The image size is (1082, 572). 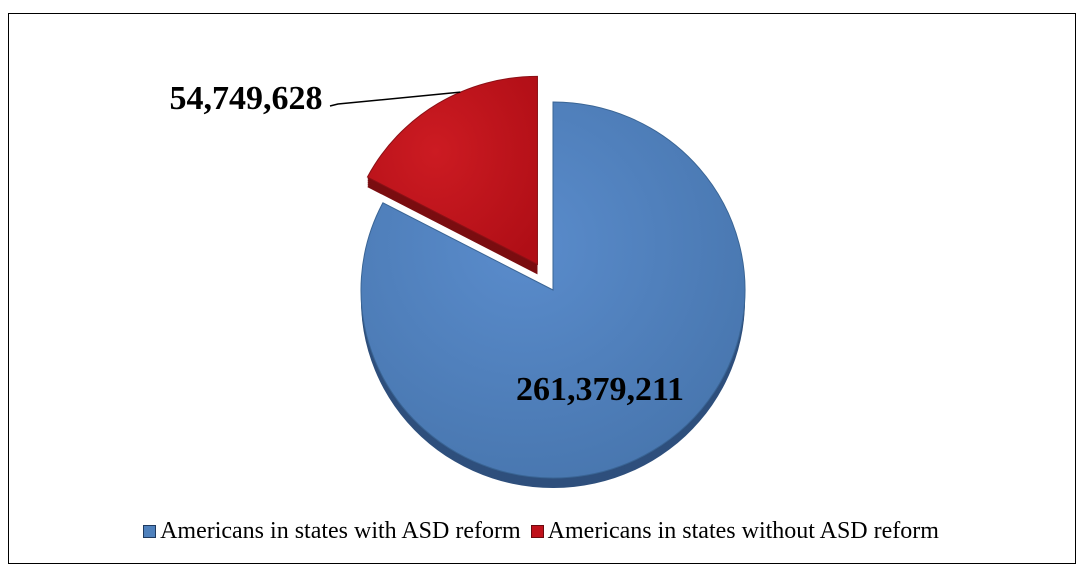 I want to click on legend-entry-without-reform: Americans in states without ASD reform, so click(x=734, y=531).